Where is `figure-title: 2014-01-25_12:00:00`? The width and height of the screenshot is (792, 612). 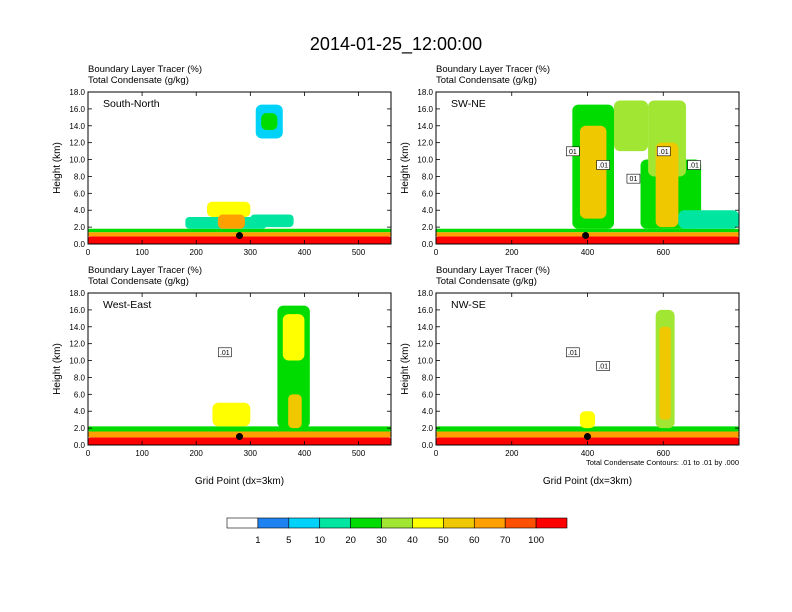
figure-title: 2014-01-25_12:00:00 is located at coordinates (396, 44).